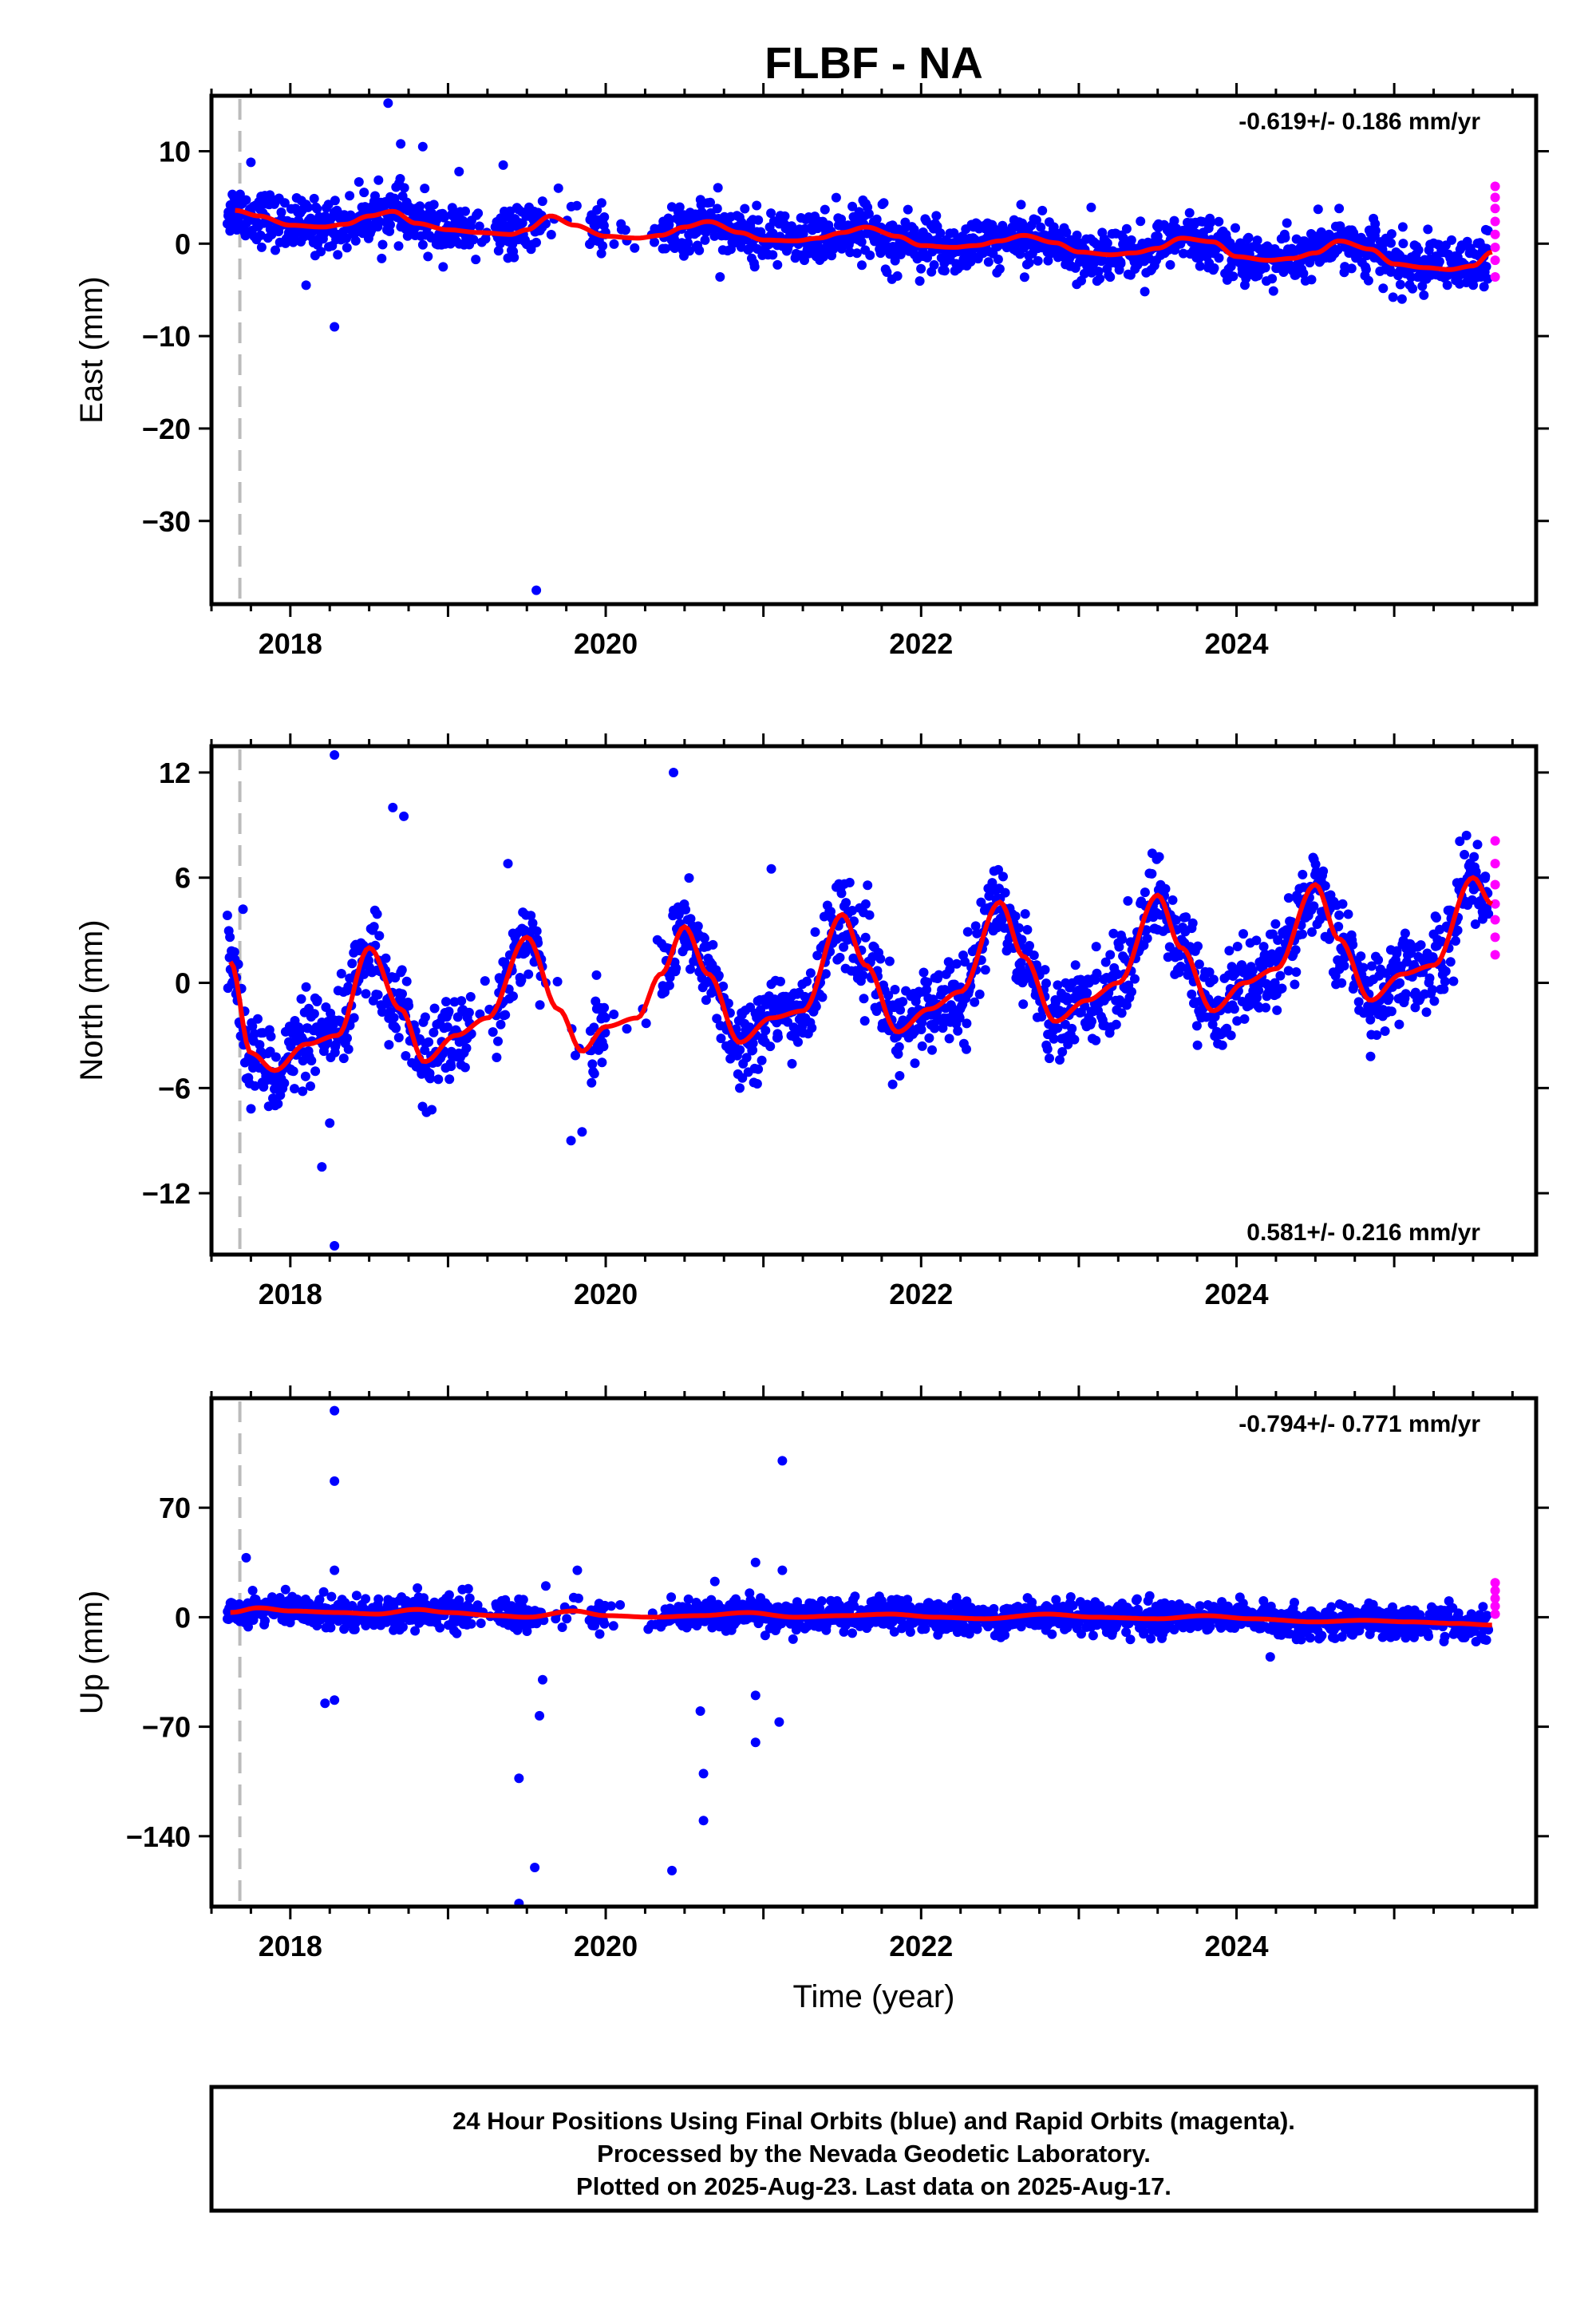 The width and height of the screenshot is (1596, 2316). I want to click on model-curve, so click(861, 974).